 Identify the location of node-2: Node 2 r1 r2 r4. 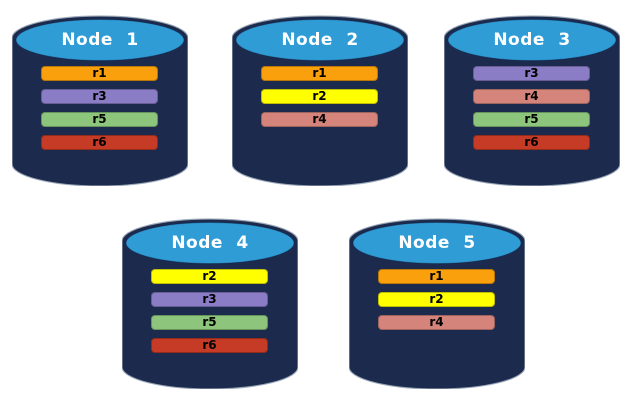
(320, 97).